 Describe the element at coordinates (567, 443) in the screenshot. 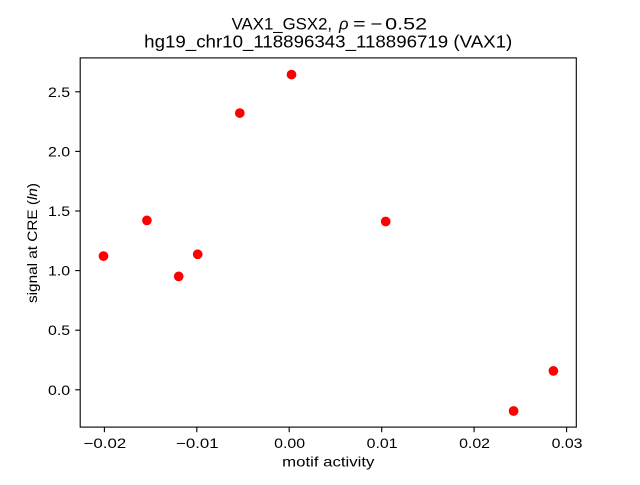

I see `svg-text: 0.03` at that location.